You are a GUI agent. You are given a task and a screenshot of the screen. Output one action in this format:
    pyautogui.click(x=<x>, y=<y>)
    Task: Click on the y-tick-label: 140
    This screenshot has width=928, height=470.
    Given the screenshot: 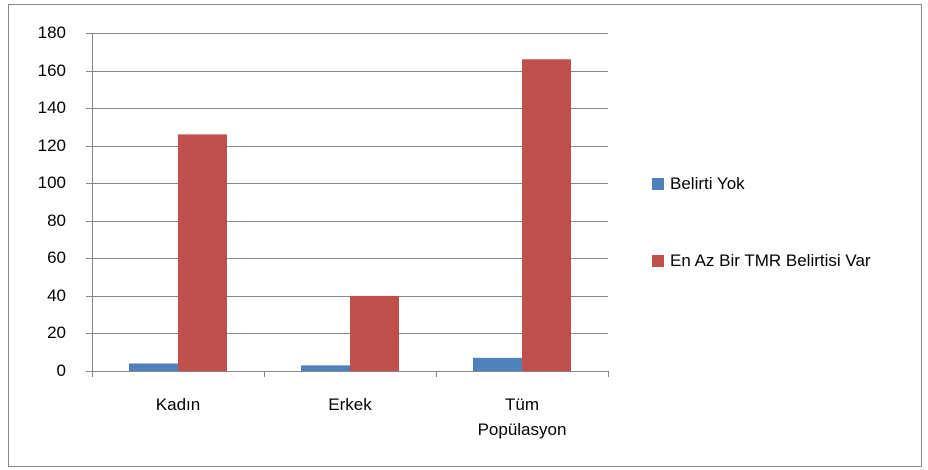 What is the action you would take?
    pyautogui.click(x=52, y=107)
    